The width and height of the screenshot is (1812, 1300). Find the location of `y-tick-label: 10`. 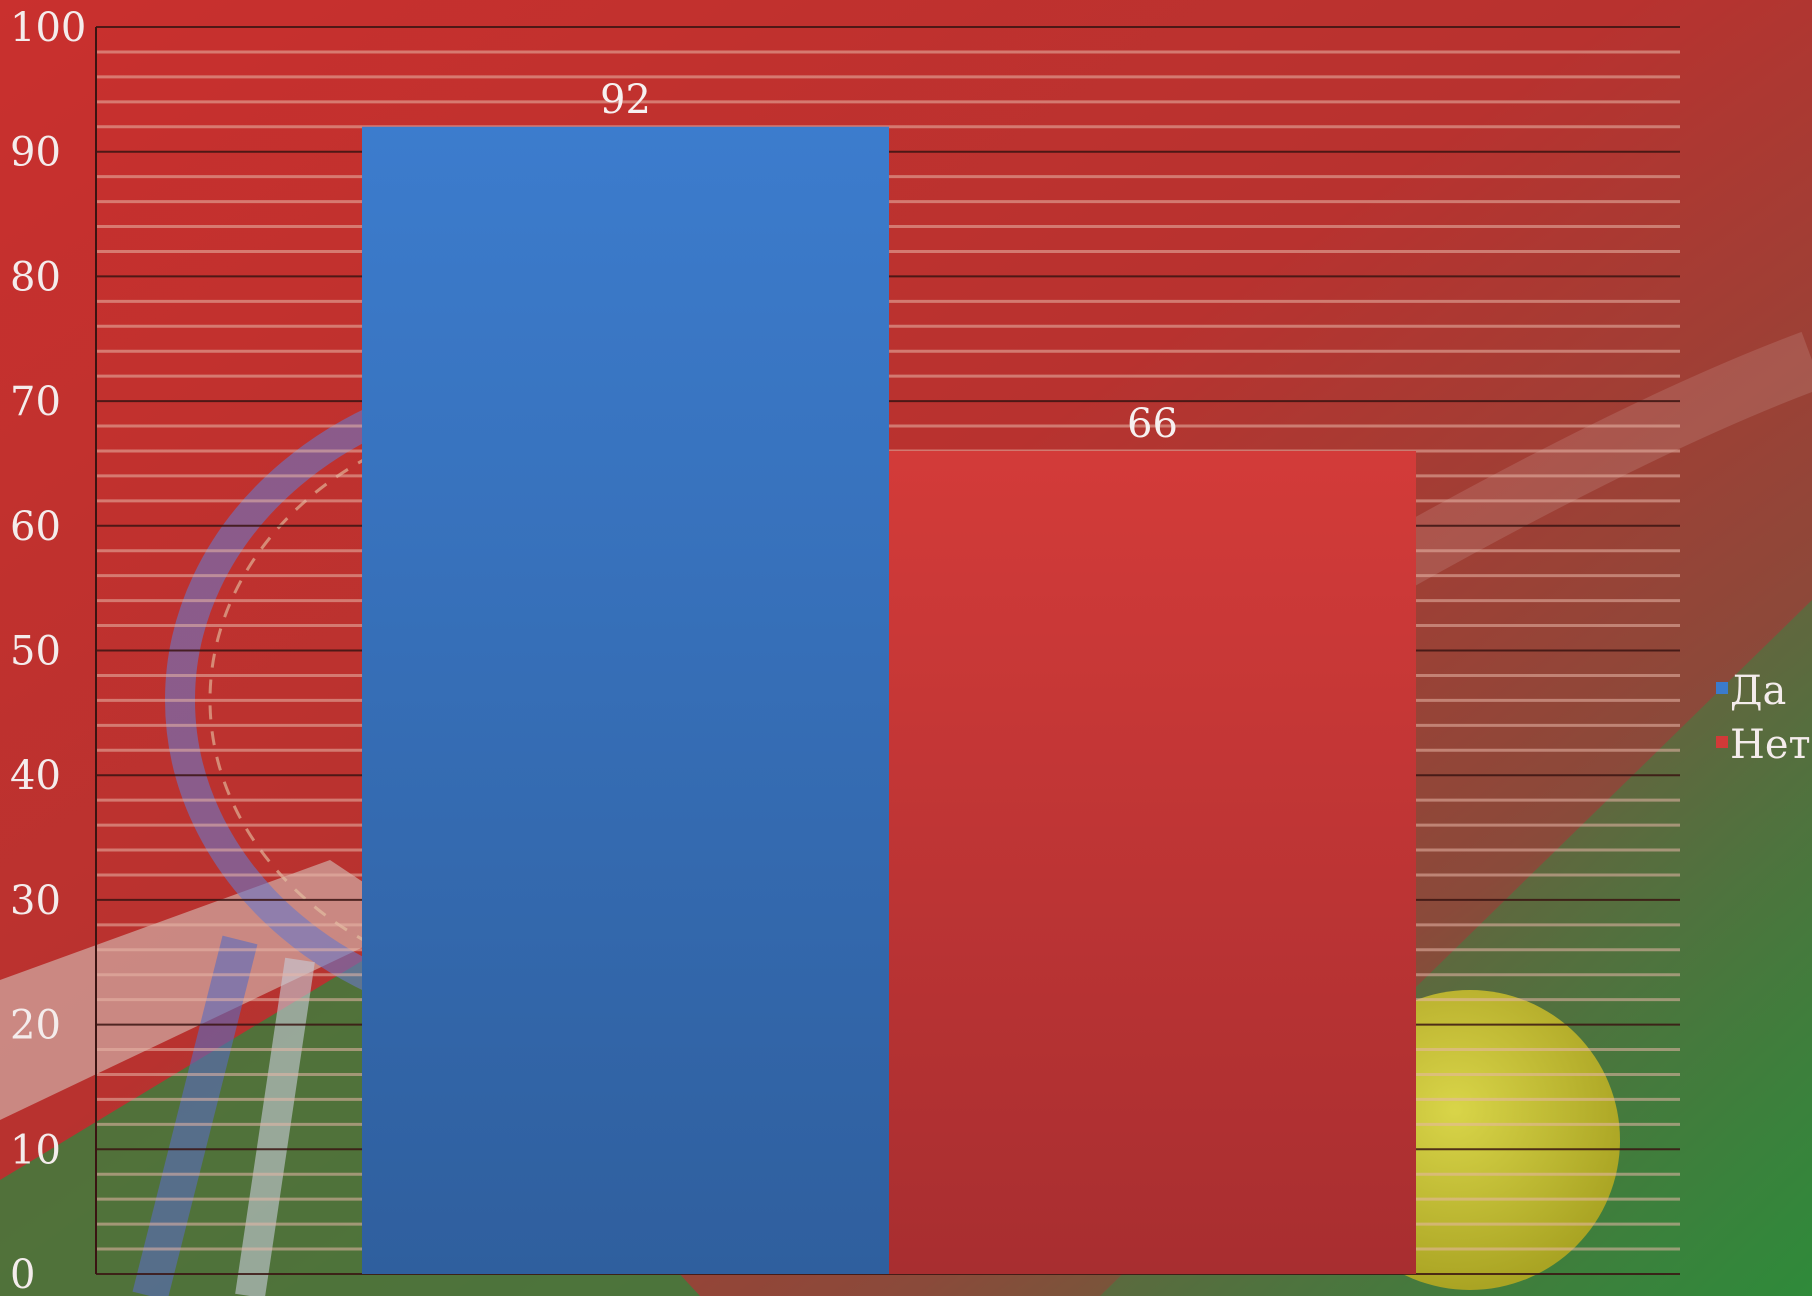

y-tick-label: 10 is located at coordinates (35, 1150).